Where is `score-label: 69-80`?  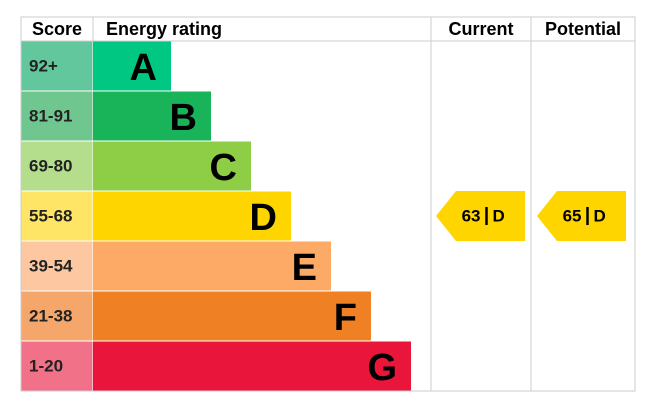 score-label: 69-80 is located at coordinates (50, 166).